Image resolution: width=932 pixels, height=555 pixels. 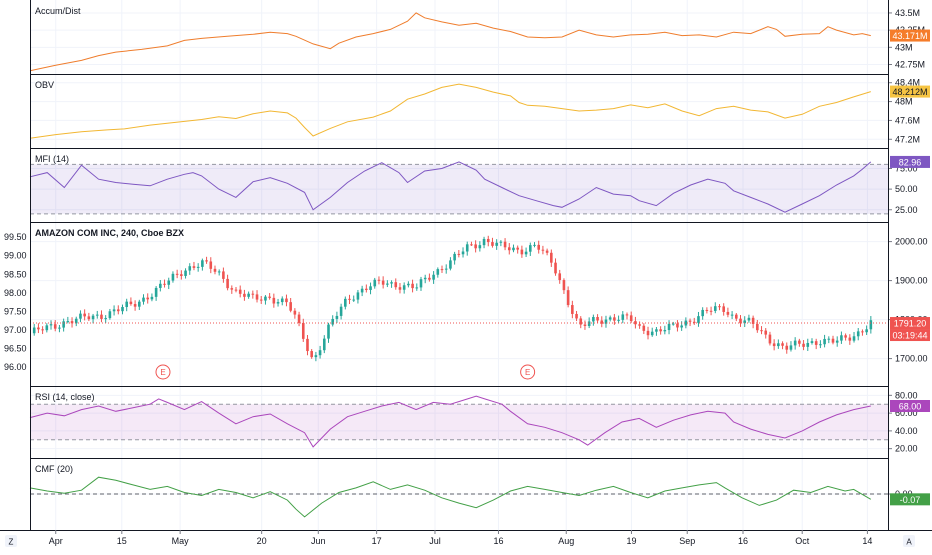 I want to click on right-scale-tick: 40.00, so click(x=906, y=431).